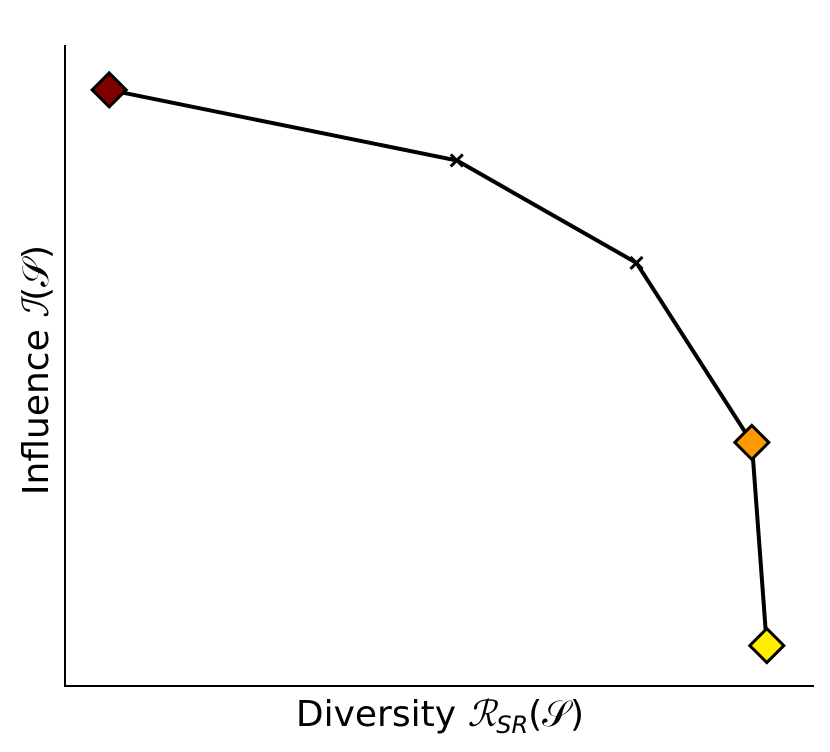 This screenshot has height=752, width=830. Describe the element at coordinates (440, 716) in the screenshot. I see `x-axis-label: Diversity ℛSR(𝒮)` at that location.